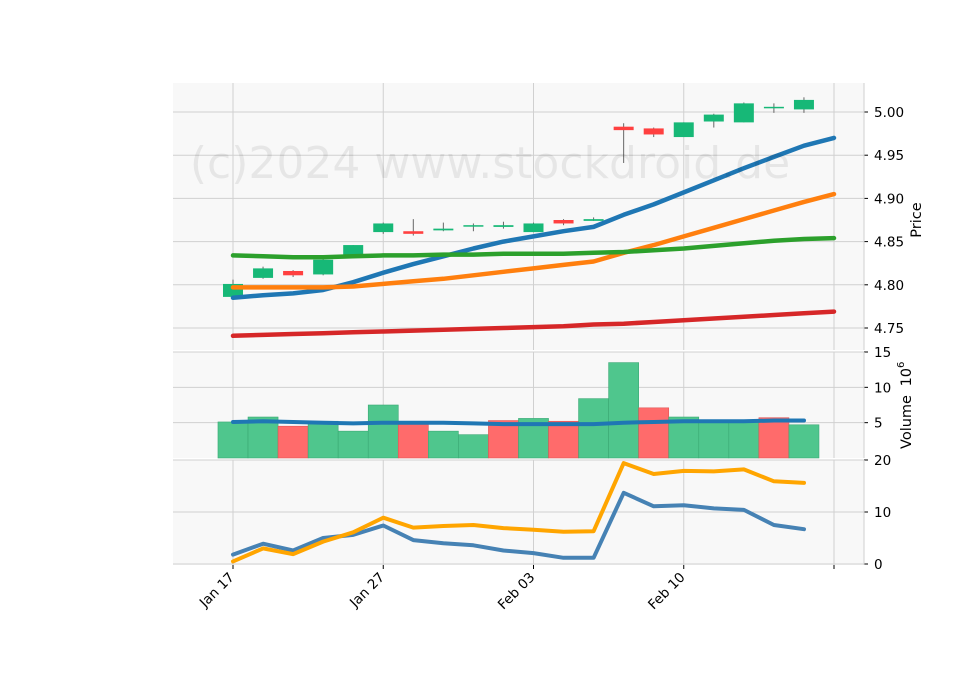 The image size is (960, 694). Describe the element at coordinates (917, 219) in the screenshot. I see `price-axis-label: Price` at that location.